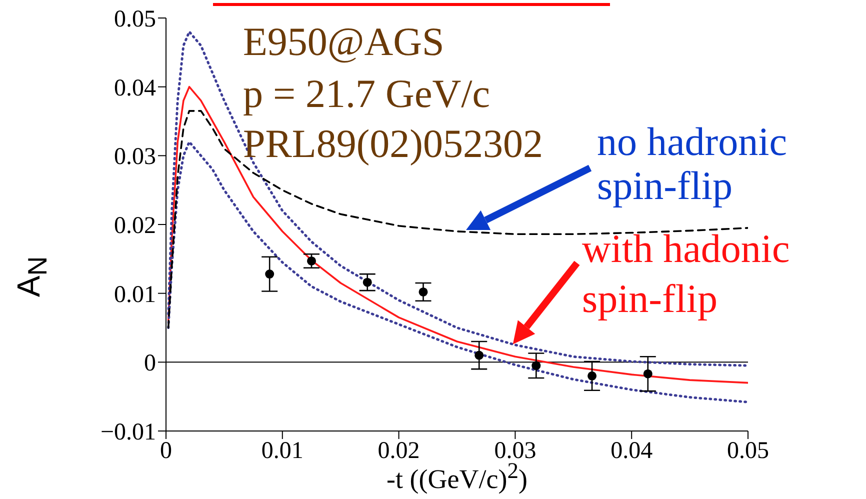  What do you see at coordinates (366, 94) in the screenshot?
I see `annotation: p = 21.7 GeV/c` at bounding box center [366, 94].